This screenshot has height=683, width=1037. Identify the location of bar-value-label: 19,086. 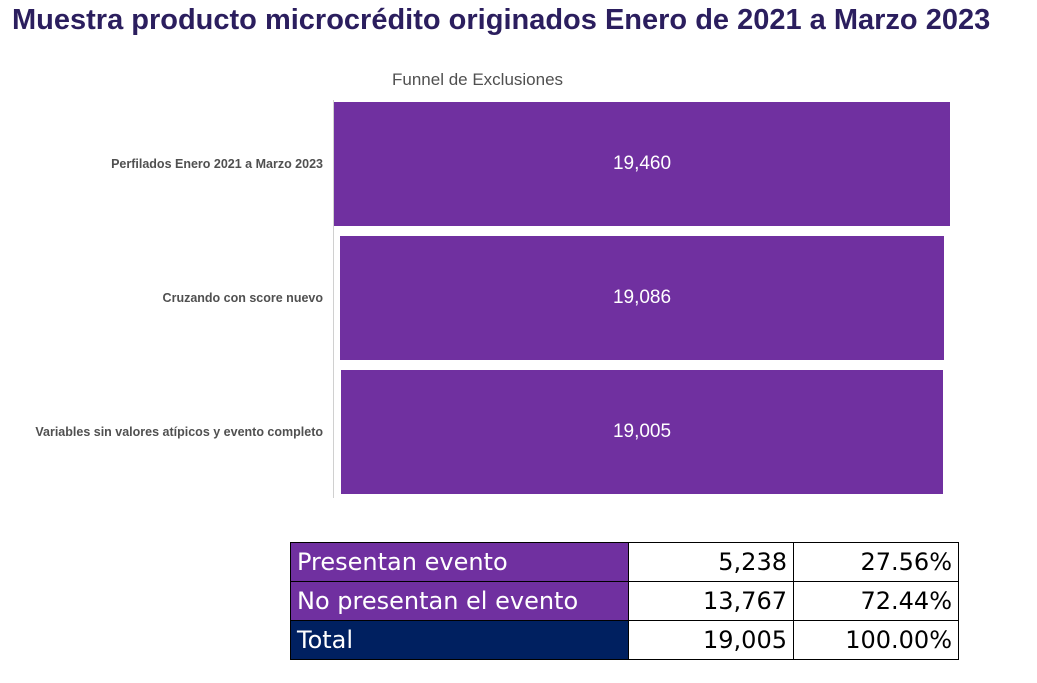
(642, 297).